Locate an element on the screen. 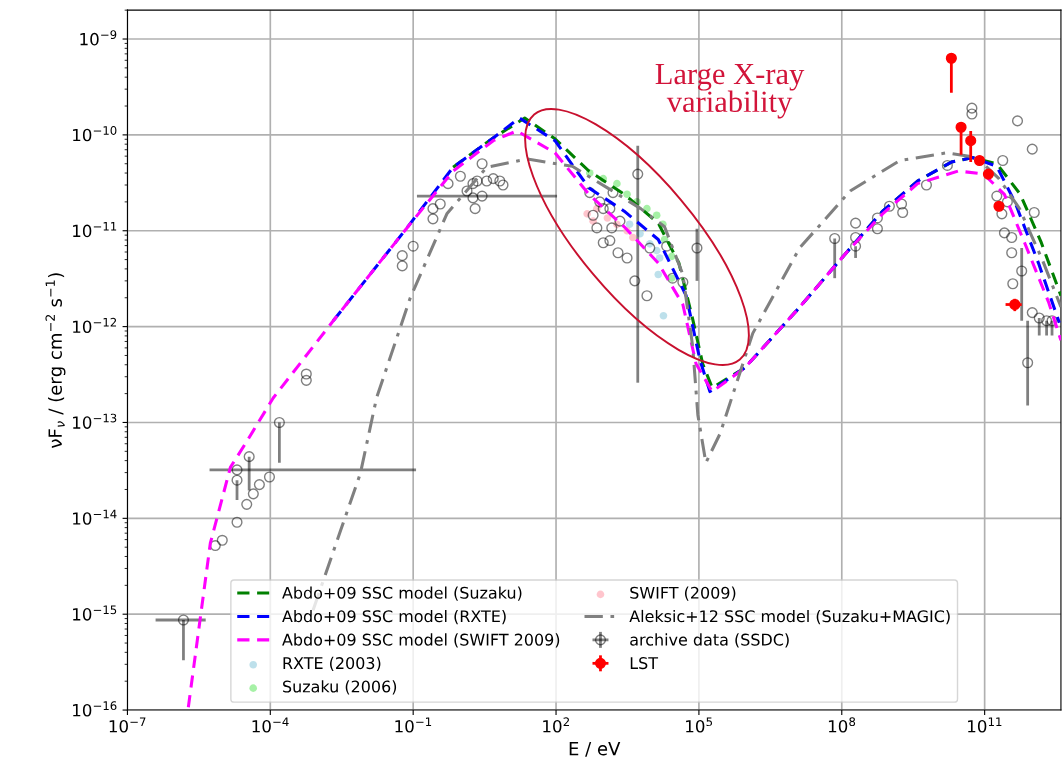  x-tick-label: 10$^{−1}$ is located at coordinates (413, 725).